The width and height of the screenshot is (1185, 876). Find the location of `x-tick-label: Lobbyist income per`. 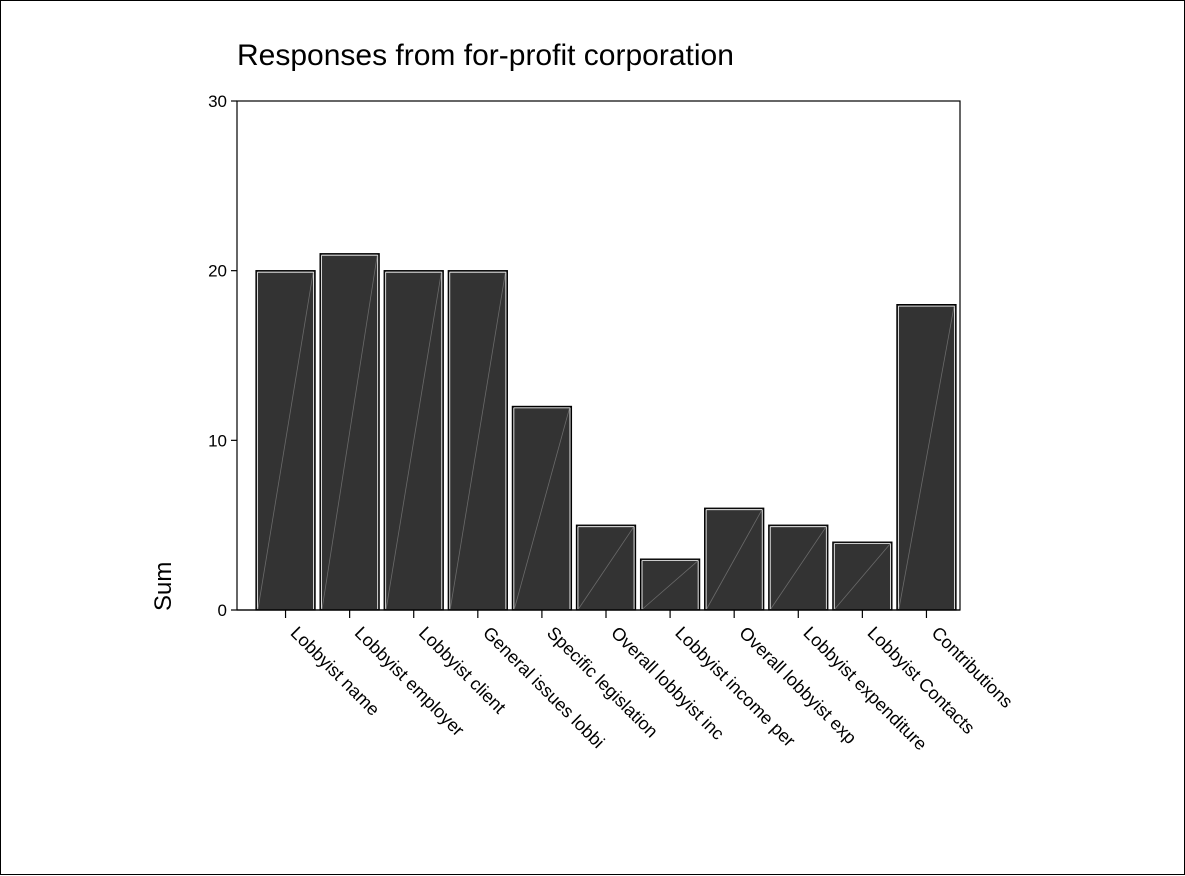

x-tick-label: Lobbyist income per is located at coordinates (735, 687).